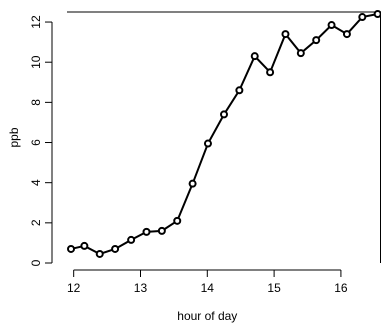 The height and width of the screenshot is (331, 381). I want to click on x-tick-label: 14, so click(208, 288).